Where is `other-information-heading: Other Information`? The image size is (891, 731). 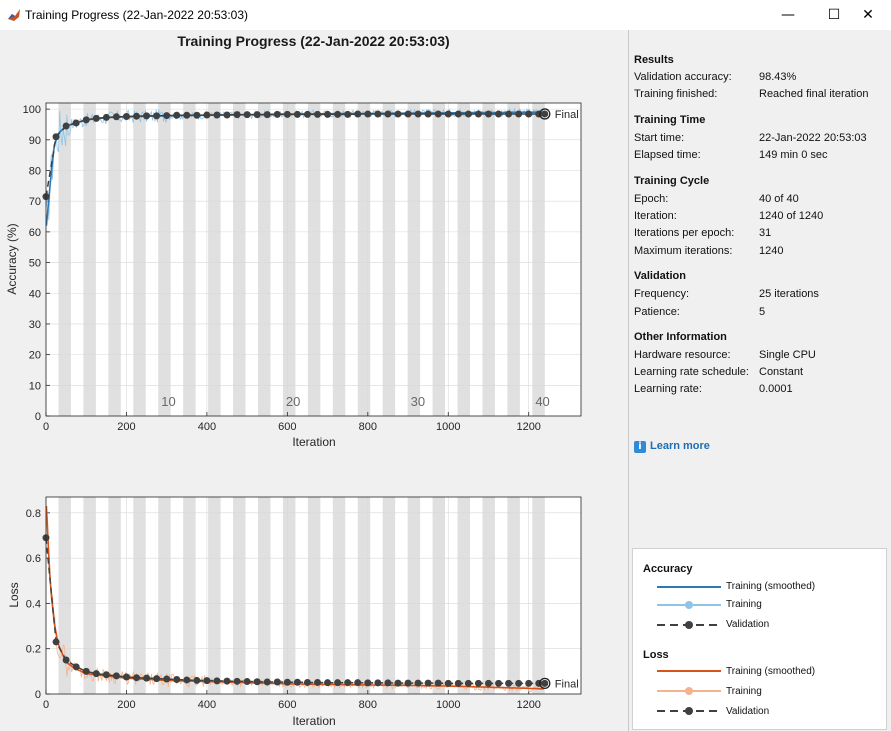 other-information-heading: Other Information is located at coordinates (680, 337).